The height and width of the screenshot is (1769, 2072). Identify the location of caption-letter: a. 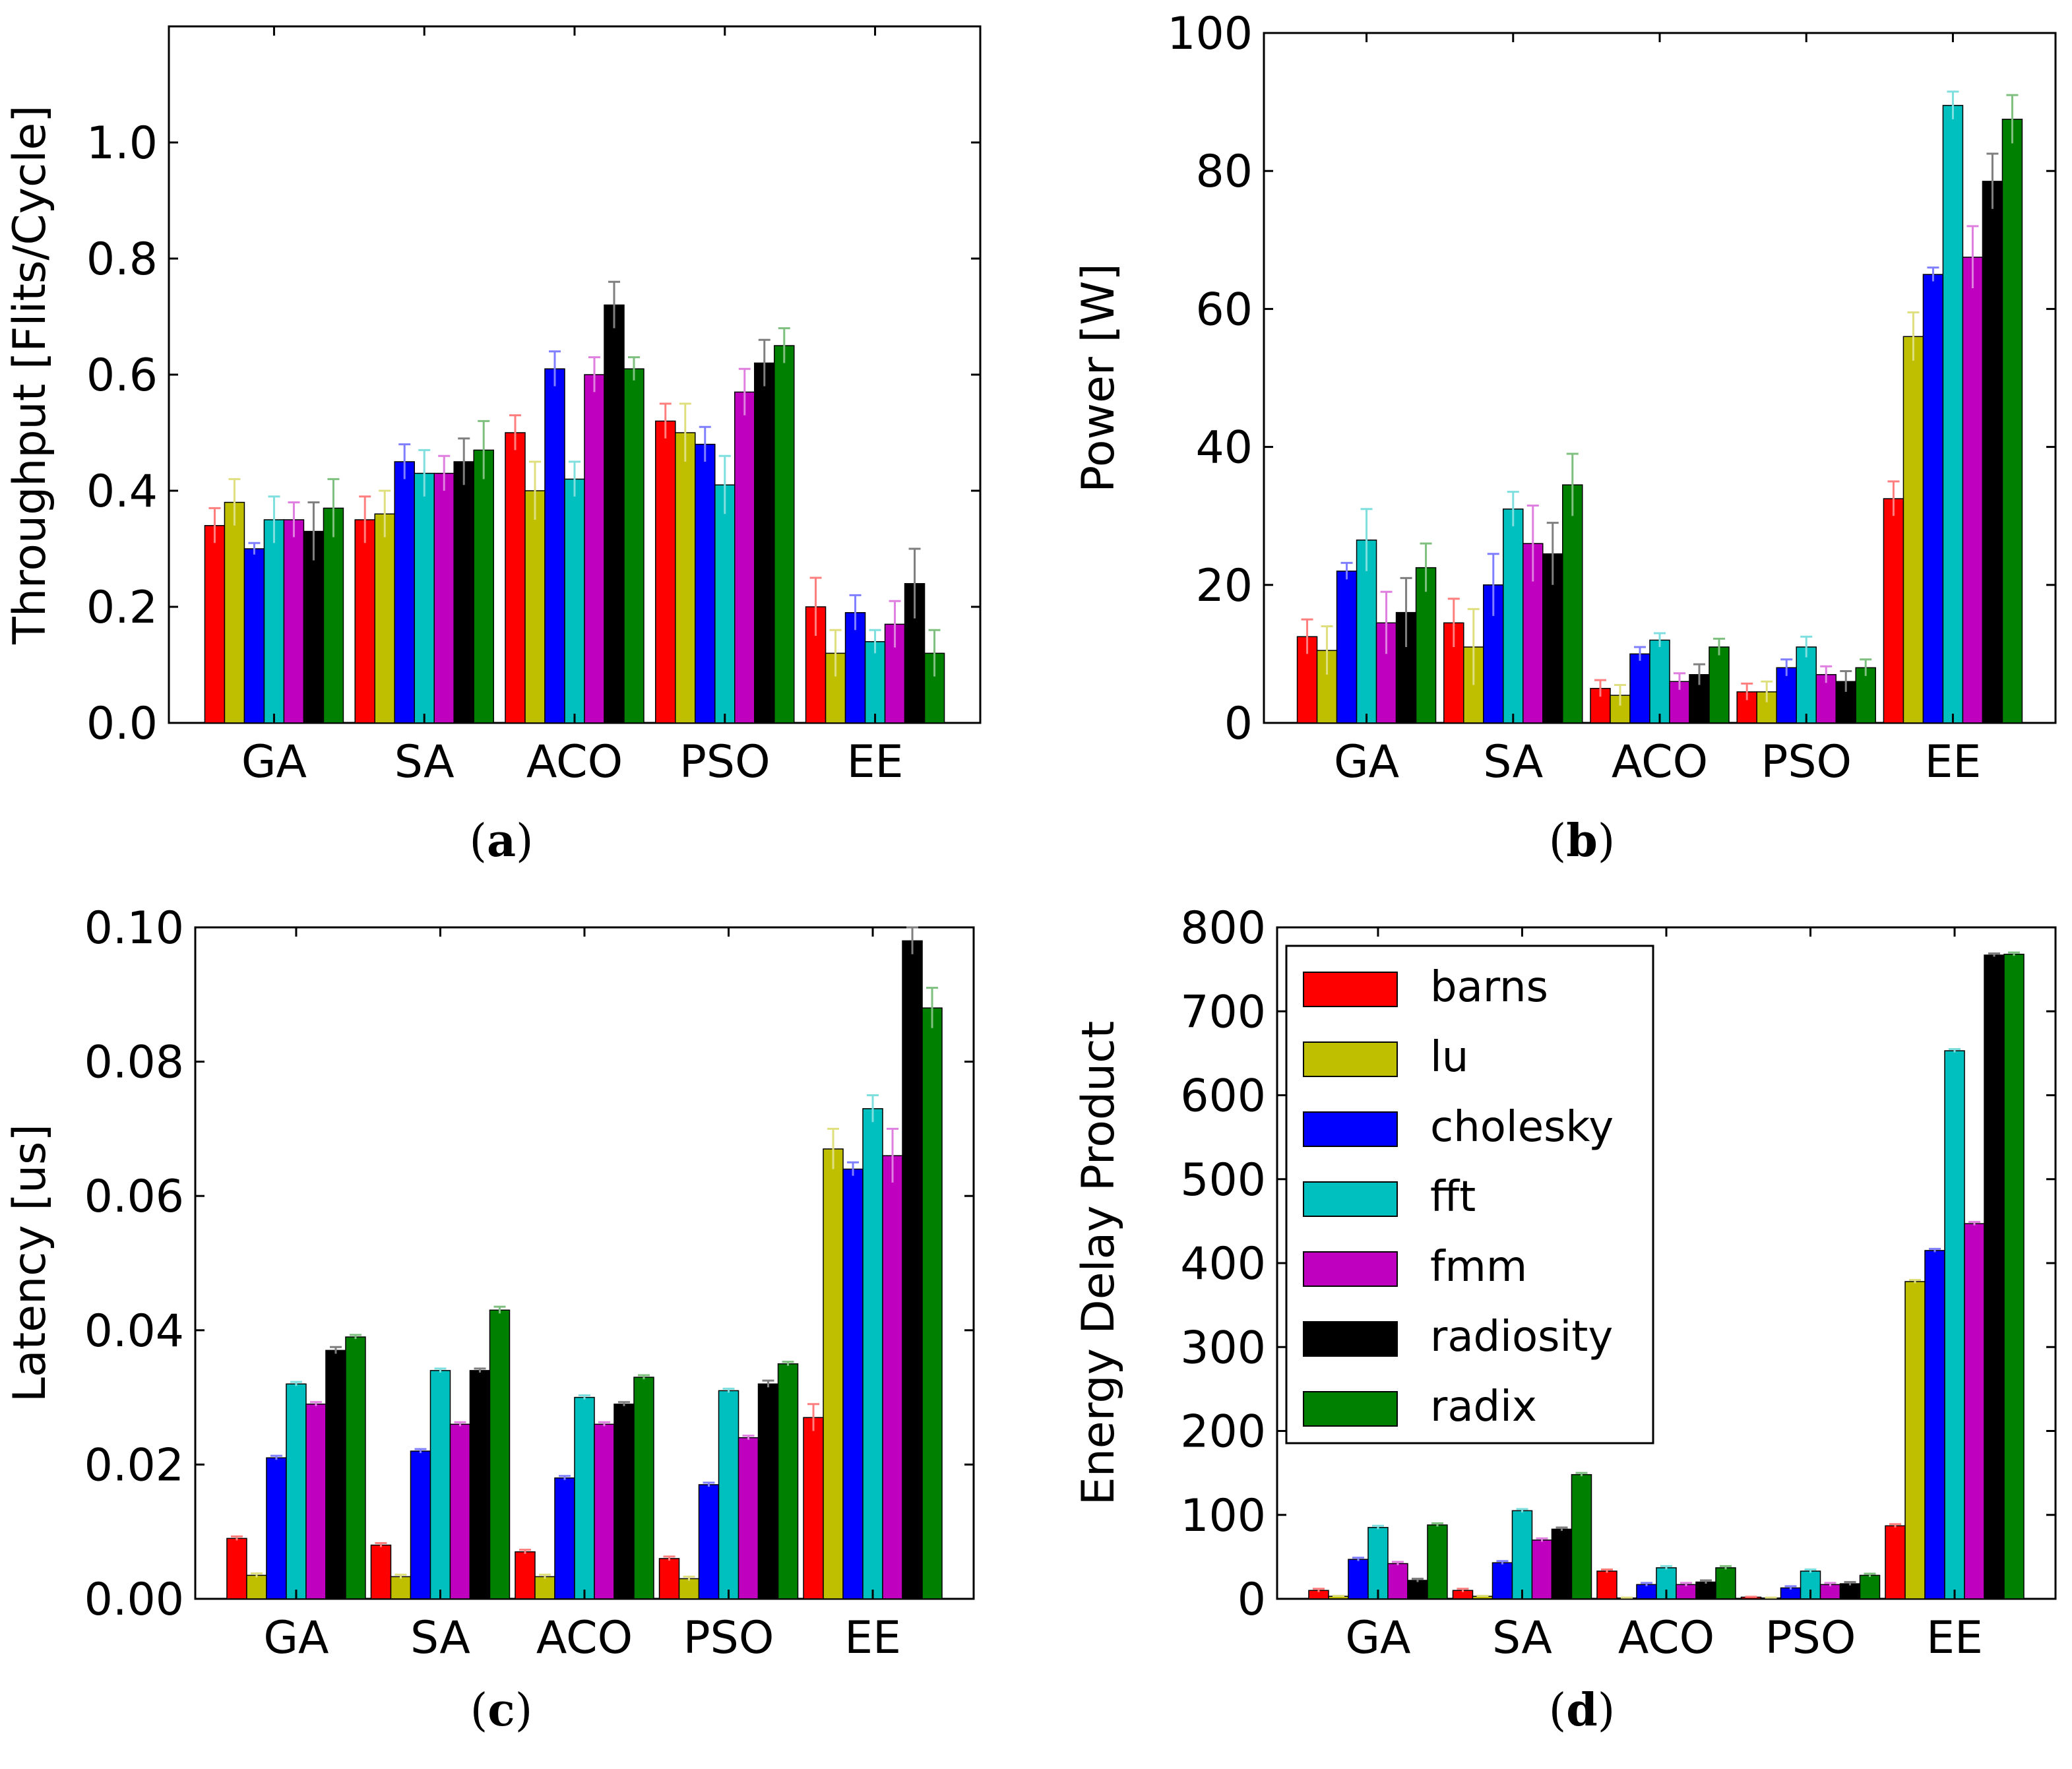
(501, 841).